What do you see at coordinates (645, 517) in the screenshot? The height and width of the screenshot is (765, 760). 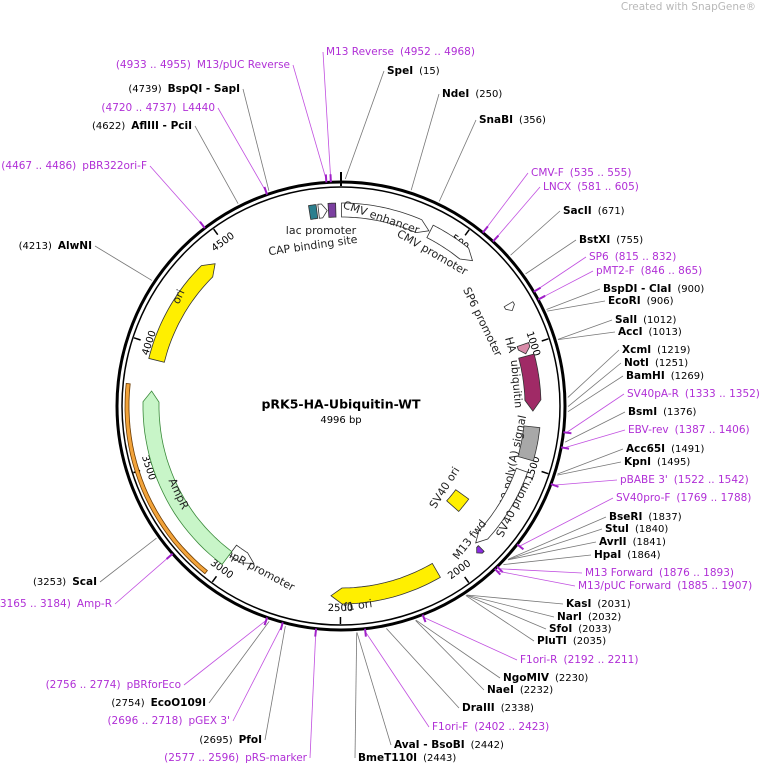 I see `enzyme-label: BseRI (1837)` at bounding box center [645, 517].